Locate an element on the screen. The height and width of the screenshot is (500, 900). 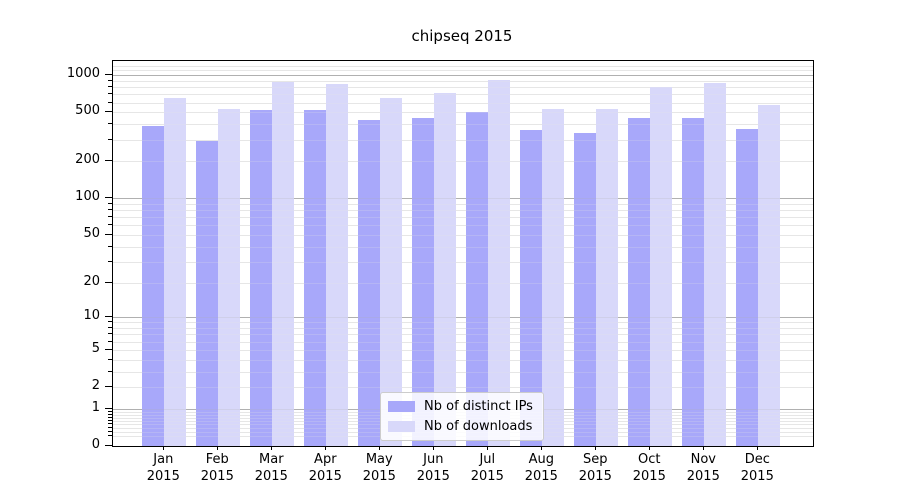
bar-downloads-nov-2015 is located at coordinates (715, 264).